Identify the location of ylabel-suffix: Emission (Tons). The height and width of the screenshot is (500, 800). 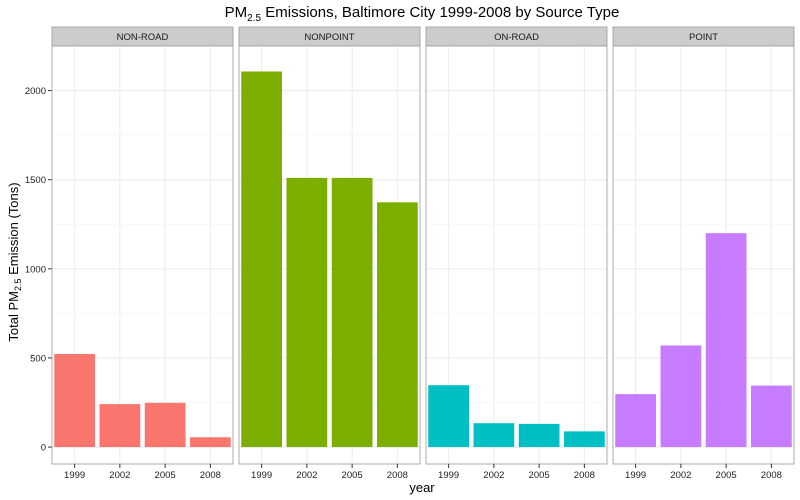
(13, 230).